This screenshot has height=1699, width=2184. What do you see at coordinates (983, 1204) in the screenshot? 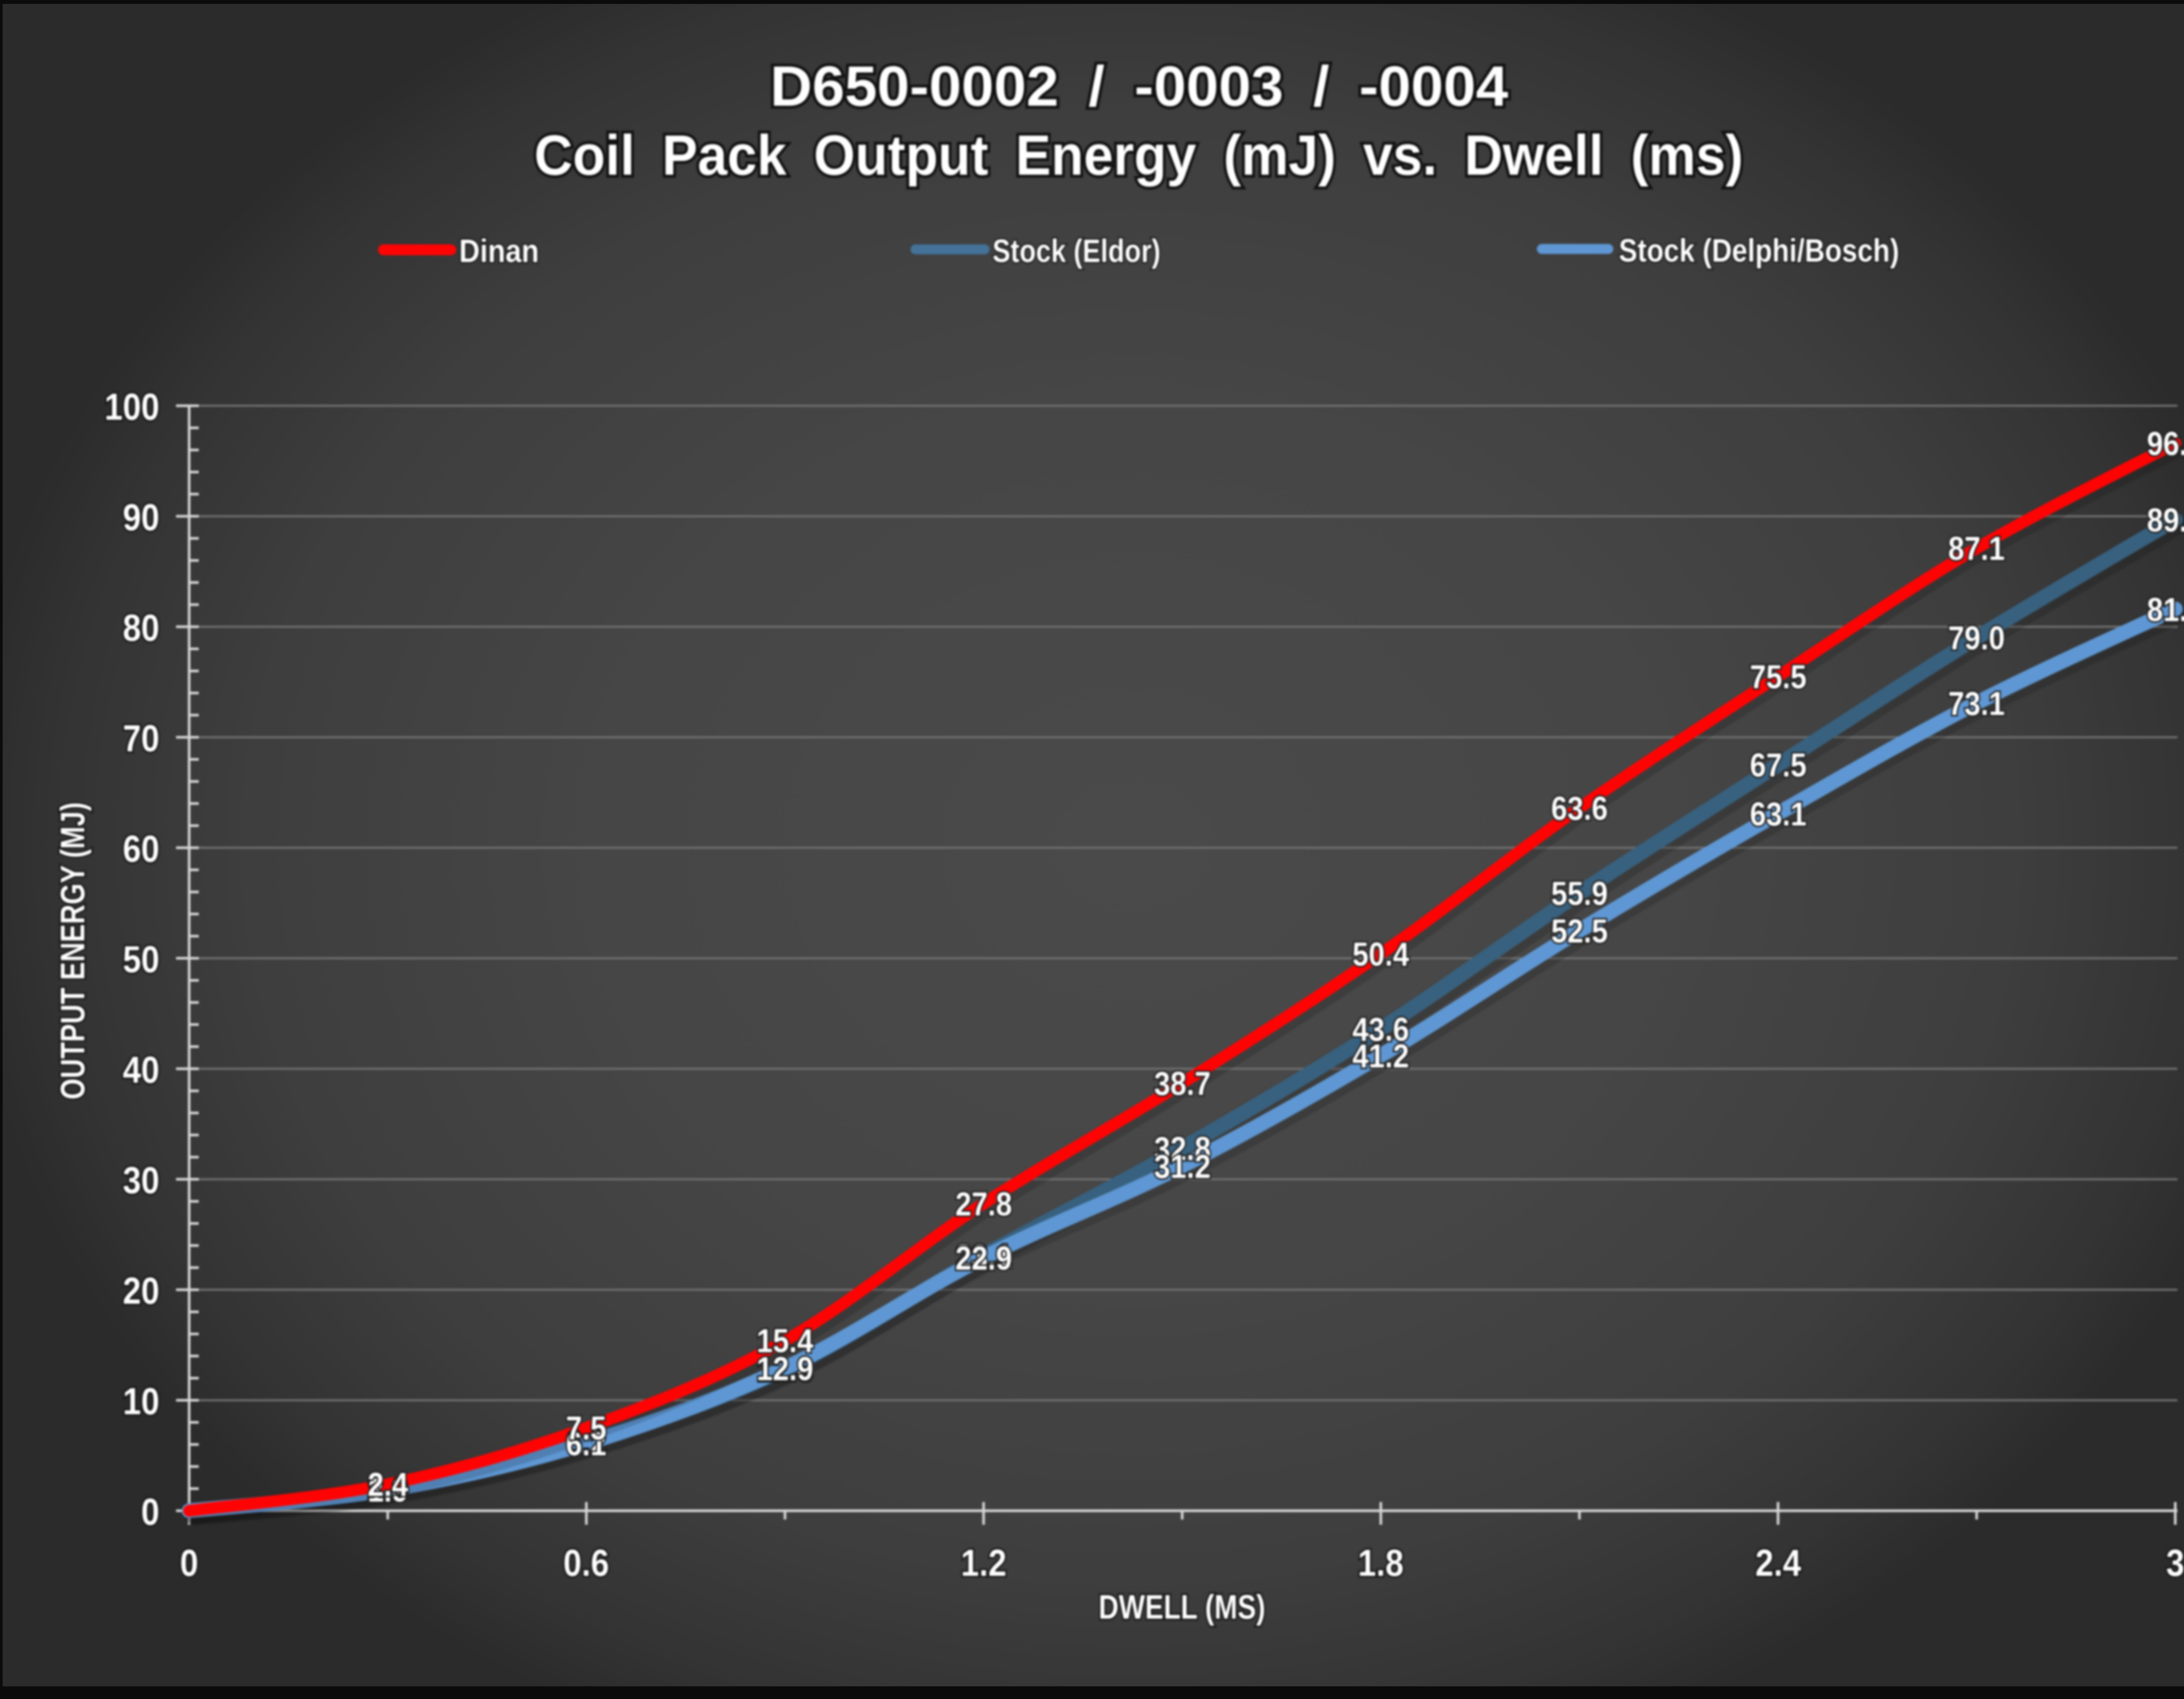
I see `svg-text: 27.8` at bounding box center [983, 1204].